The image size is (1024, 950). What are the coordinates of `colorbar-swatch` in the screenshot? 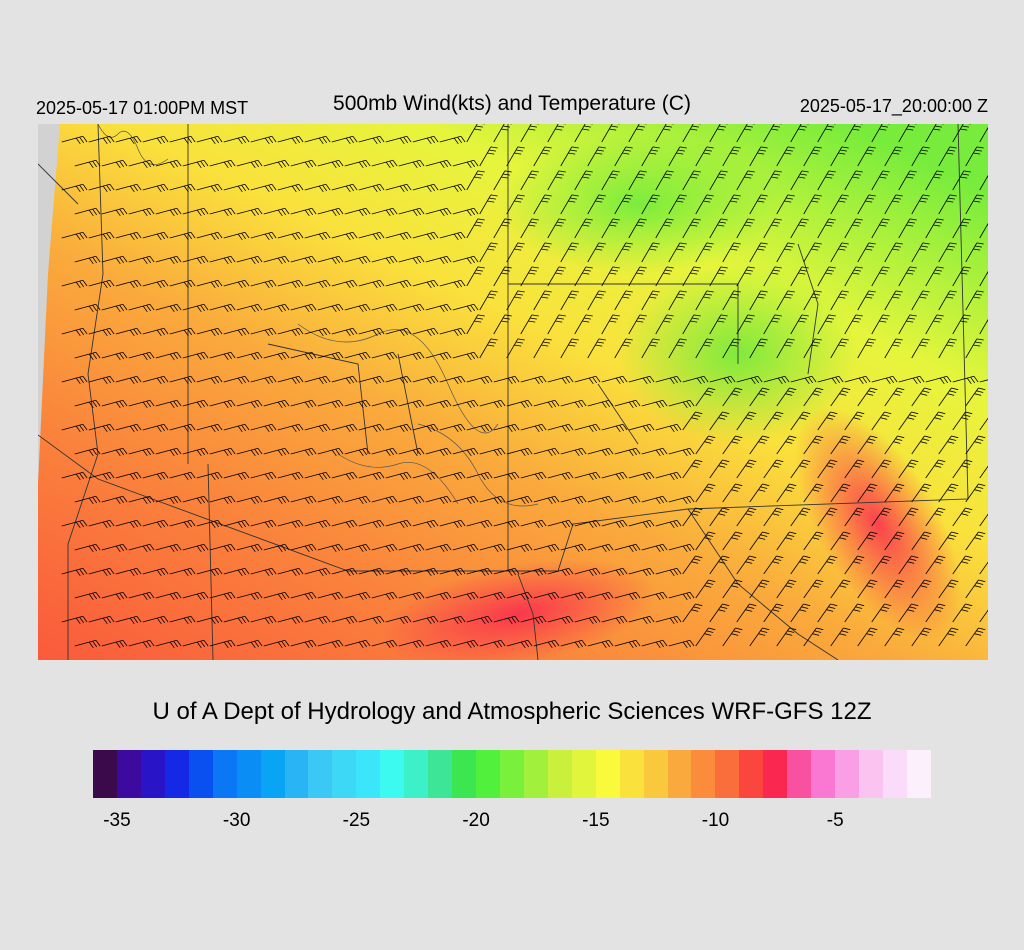 It's located at (224, 774).